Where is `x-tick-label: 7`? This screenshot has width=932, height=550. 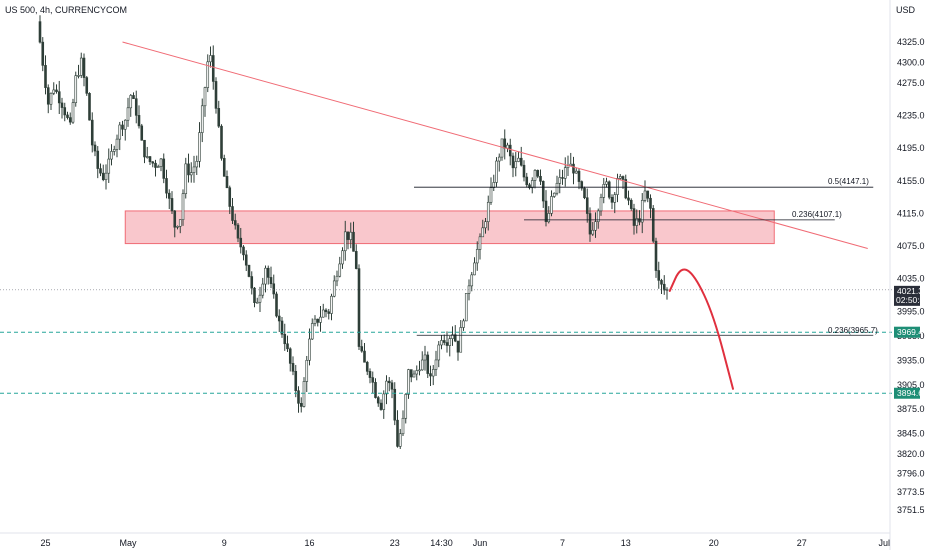 x-tick-label: 7 is located at coordinates (562, 543).